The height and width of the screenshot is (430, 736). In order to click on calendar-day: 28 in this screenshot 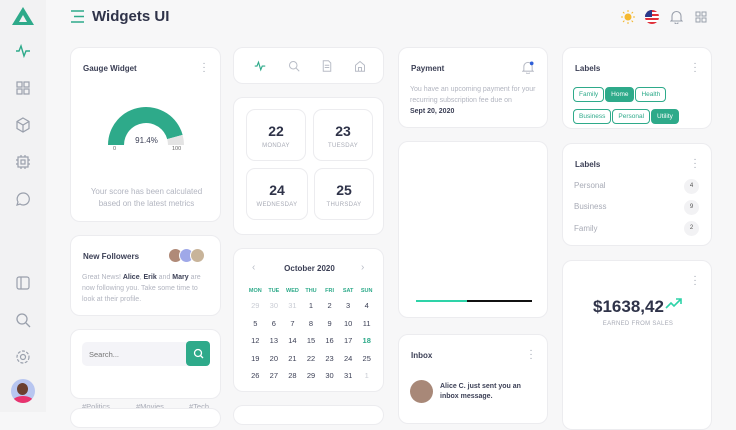, I will do `click(292, 375)`.